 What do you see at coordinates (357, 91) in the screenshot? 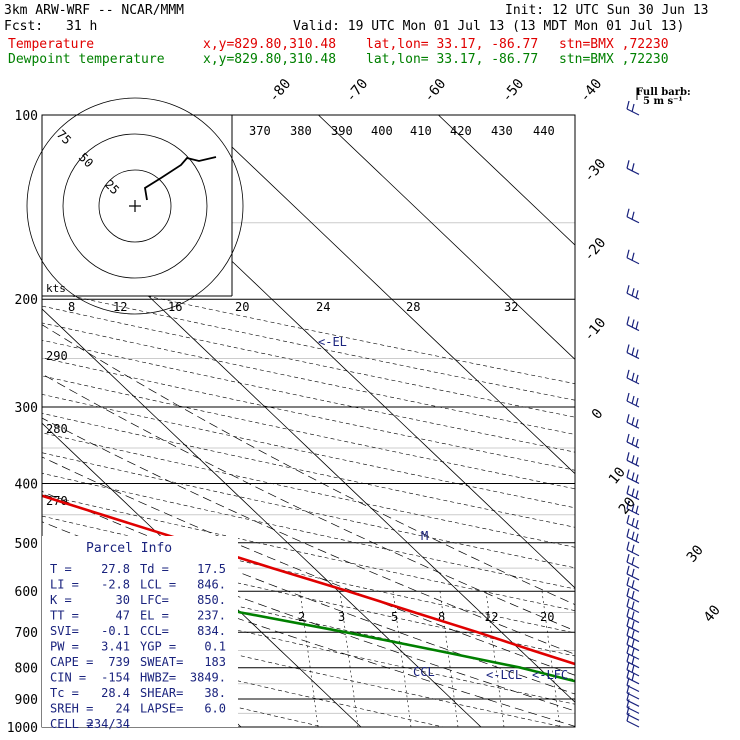
I see `isotherm-label: -70` at bounding box center [357, 91].